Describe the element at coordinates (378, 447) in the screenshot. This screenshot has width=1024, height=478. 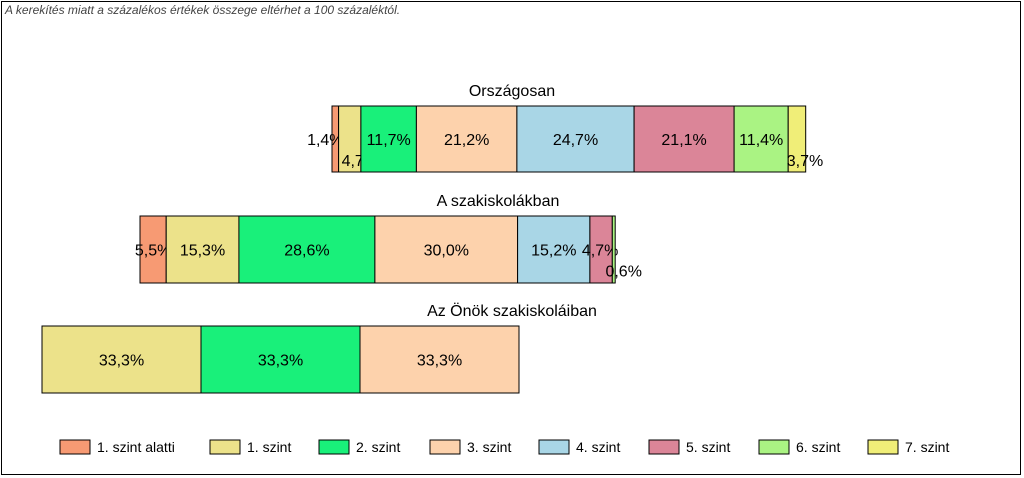
I see `legend-label: 2. szint` at that location.